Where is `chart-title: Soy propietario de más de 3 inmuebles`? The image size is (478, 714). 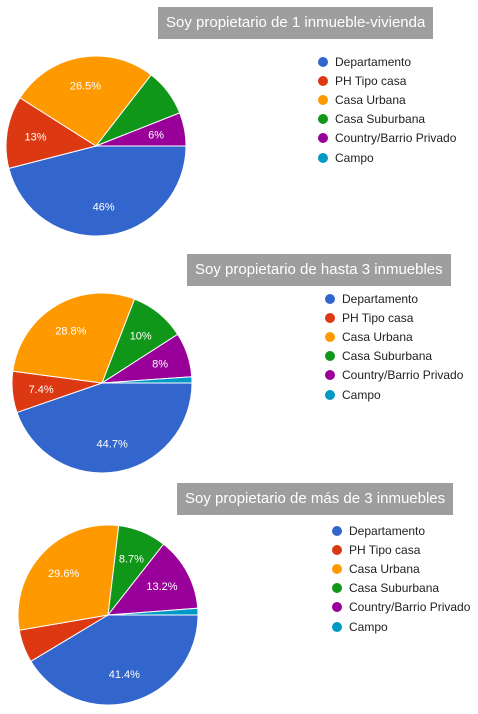
chart-title: Soy propietario de más de 3 inmuebles is located at coordinates (315, 499).